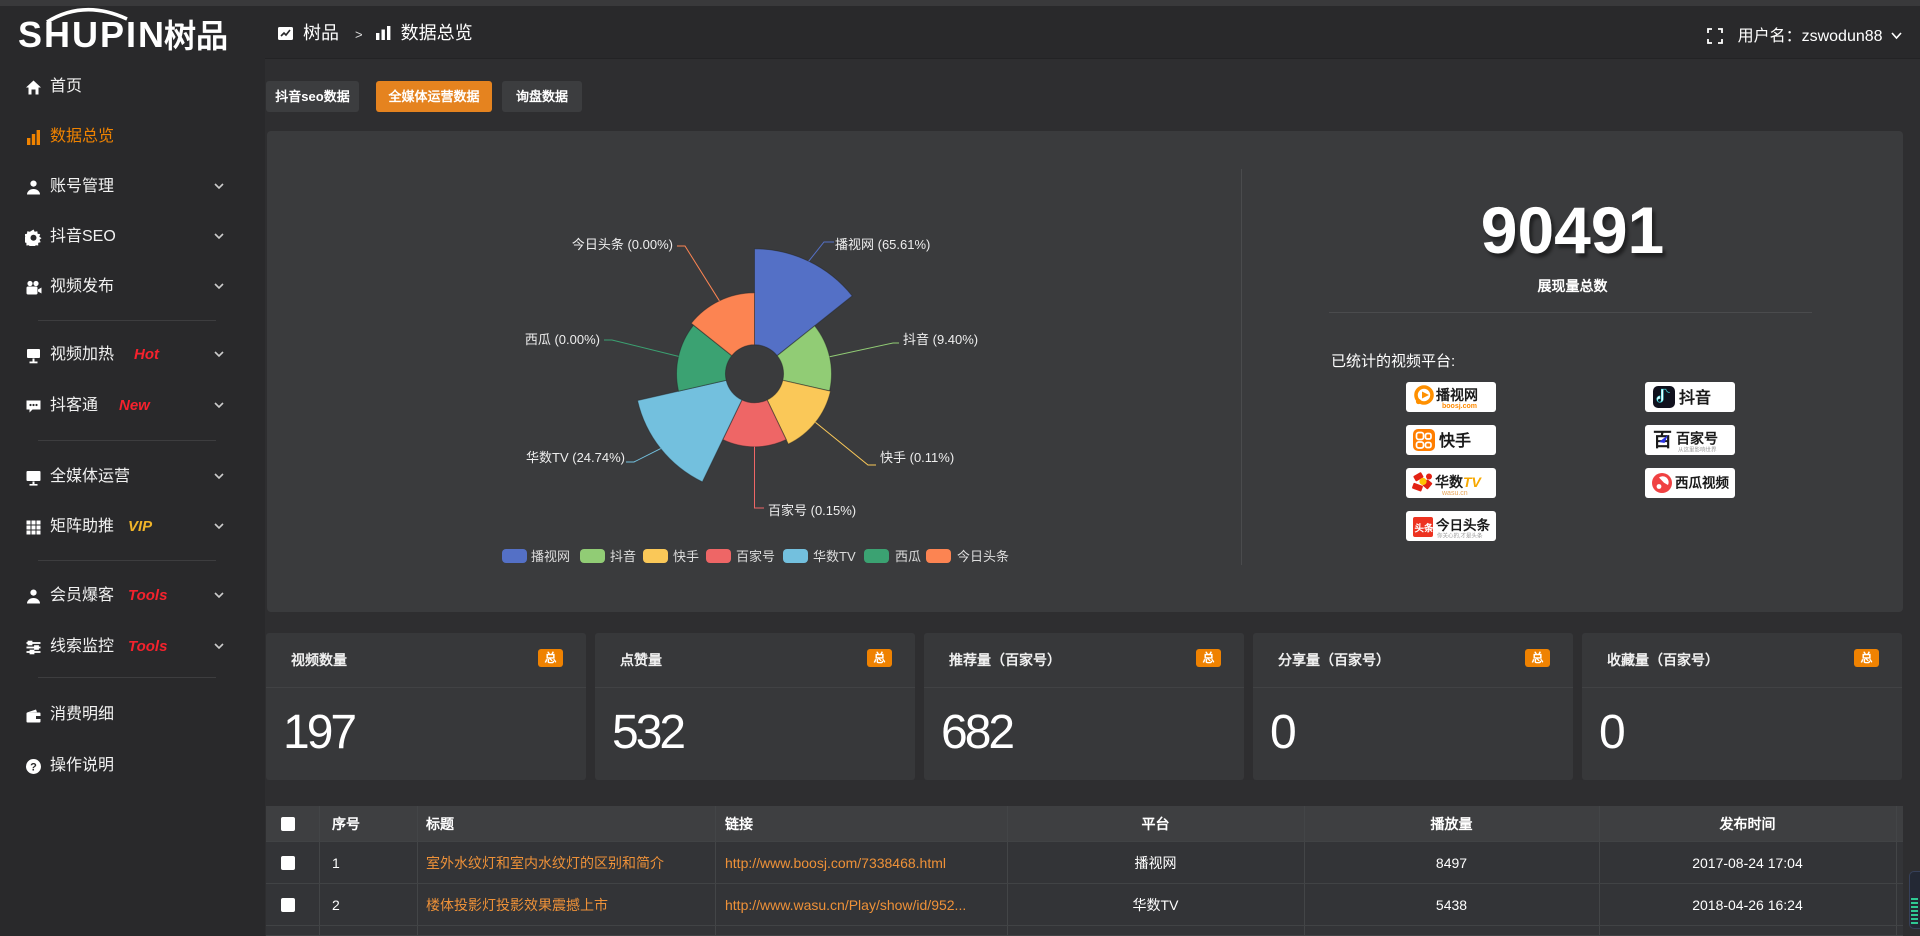 Image resolution: width=1920 pixels, height=936 pixels. I want to click on svg-text: 从这里影响世界, so click(1697, 450).